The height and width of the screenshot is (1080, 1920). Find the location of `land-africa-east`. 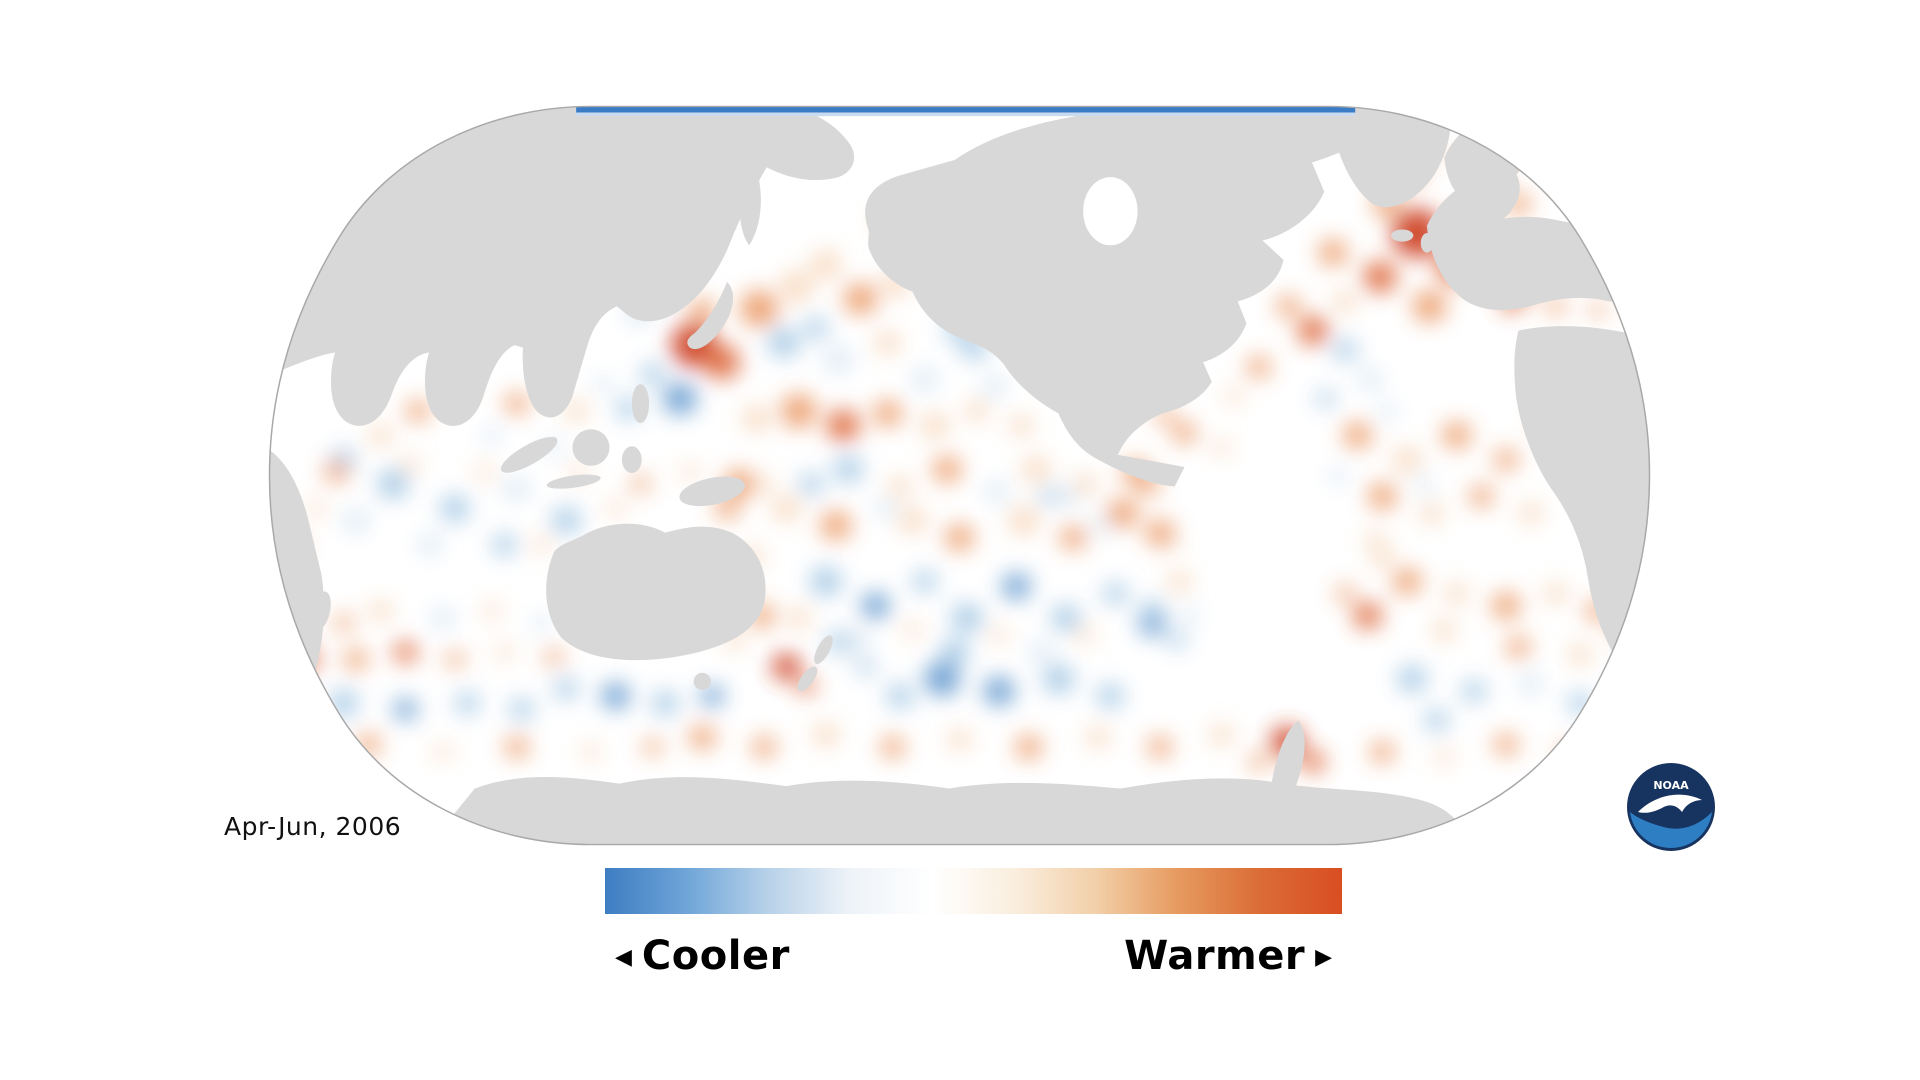

land-africa-east is located at coordinates (1582, 507).